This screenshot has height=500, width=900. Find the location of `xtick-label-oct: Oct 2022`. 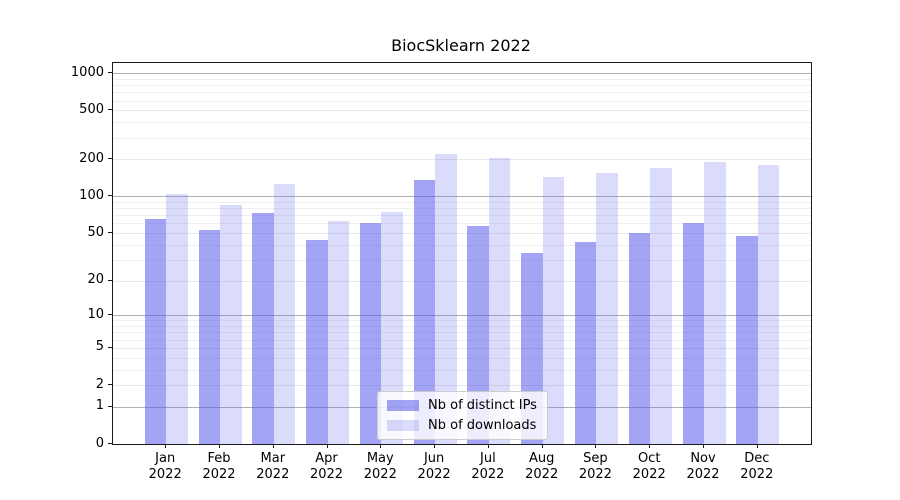

xtick-label-oct: Oct 2022 is located at coordinates (649, 467).